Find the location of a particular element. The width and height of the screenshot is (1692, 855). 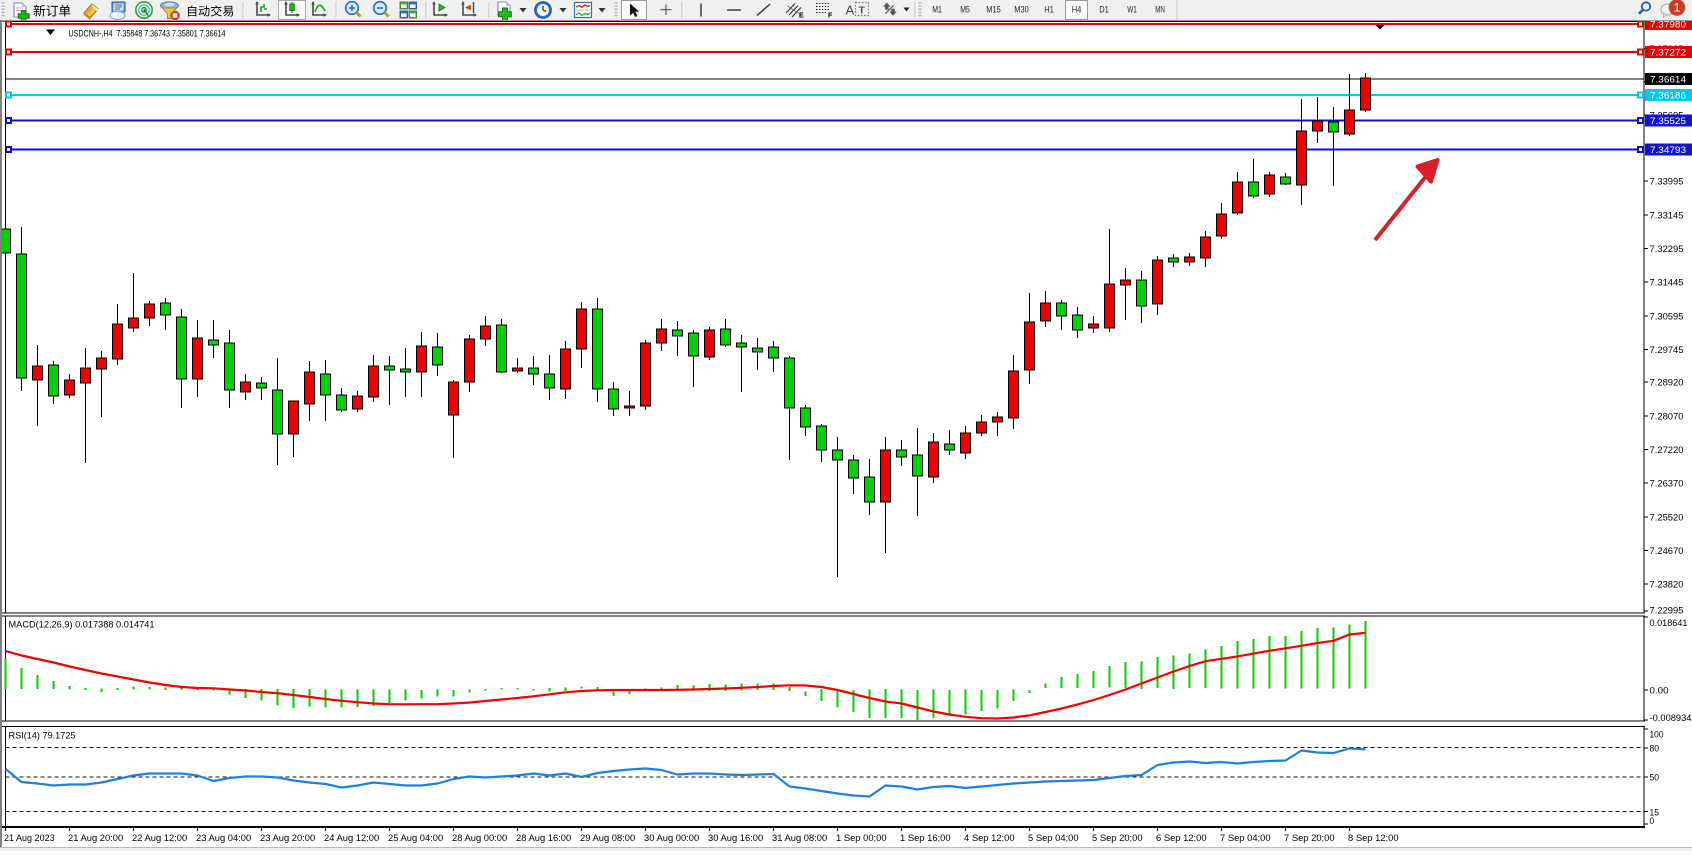

svg-text: 7.36614 is located at coordinates (1668, 80).